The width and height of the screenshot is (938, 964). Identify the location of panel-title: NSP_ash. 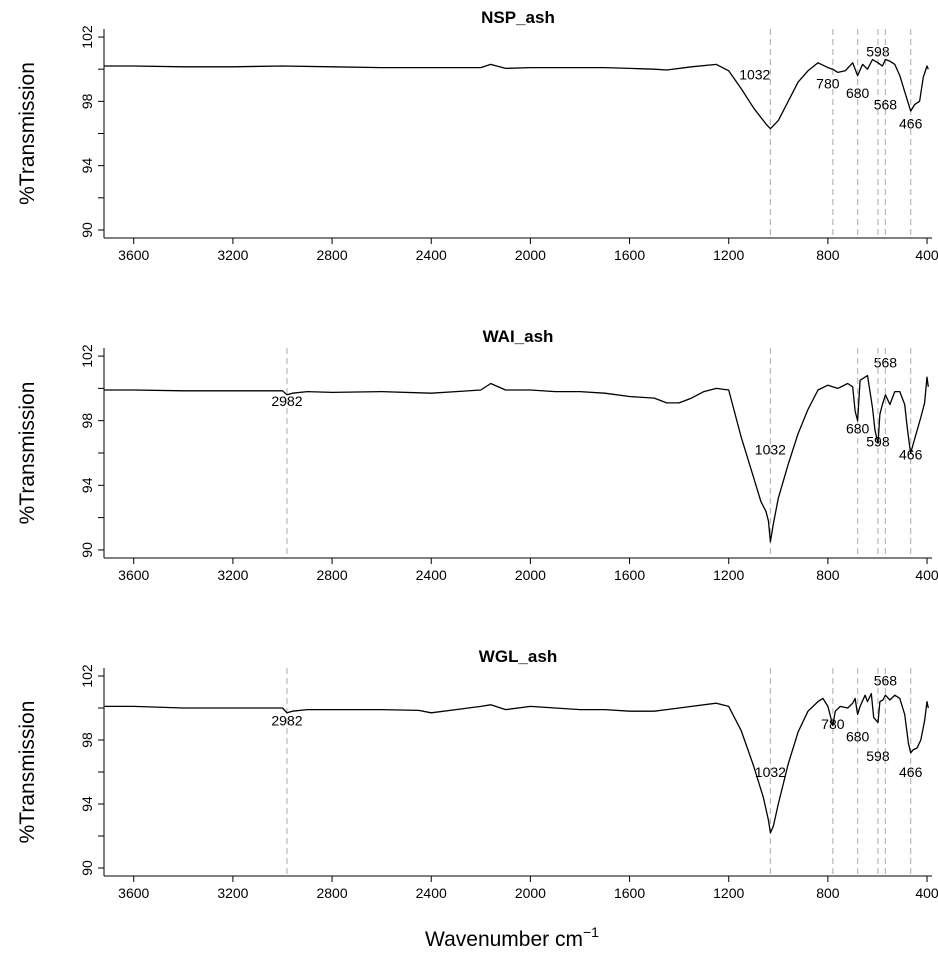
(518, 17).